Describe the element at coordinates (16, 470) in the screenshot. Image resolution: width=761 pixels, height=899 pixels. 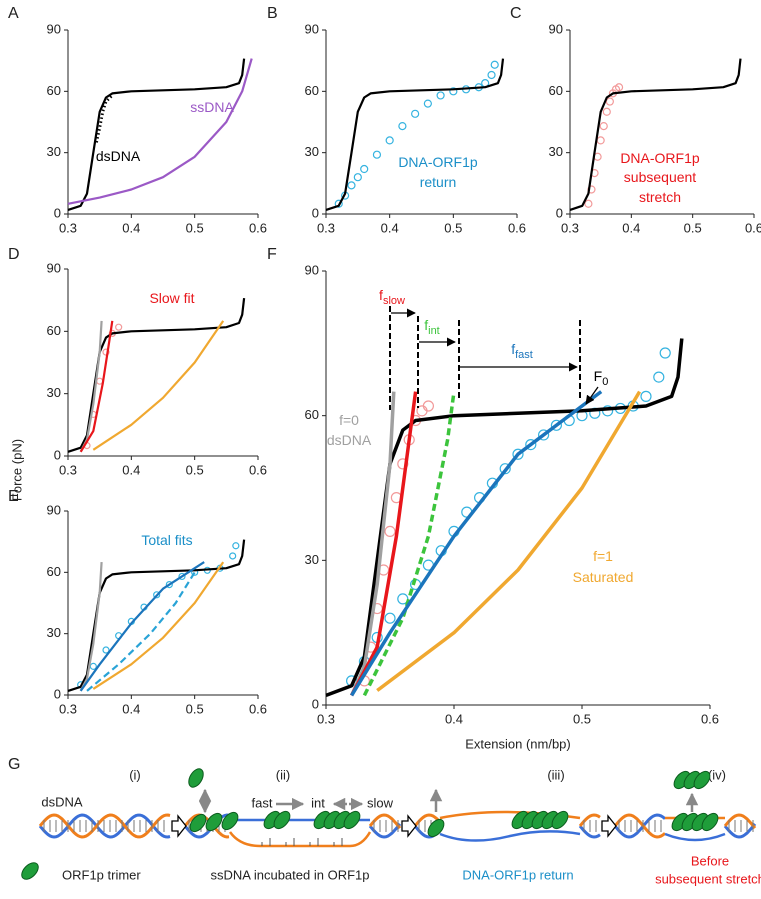
I see `y-axis-label: Force (pN)` at that location.